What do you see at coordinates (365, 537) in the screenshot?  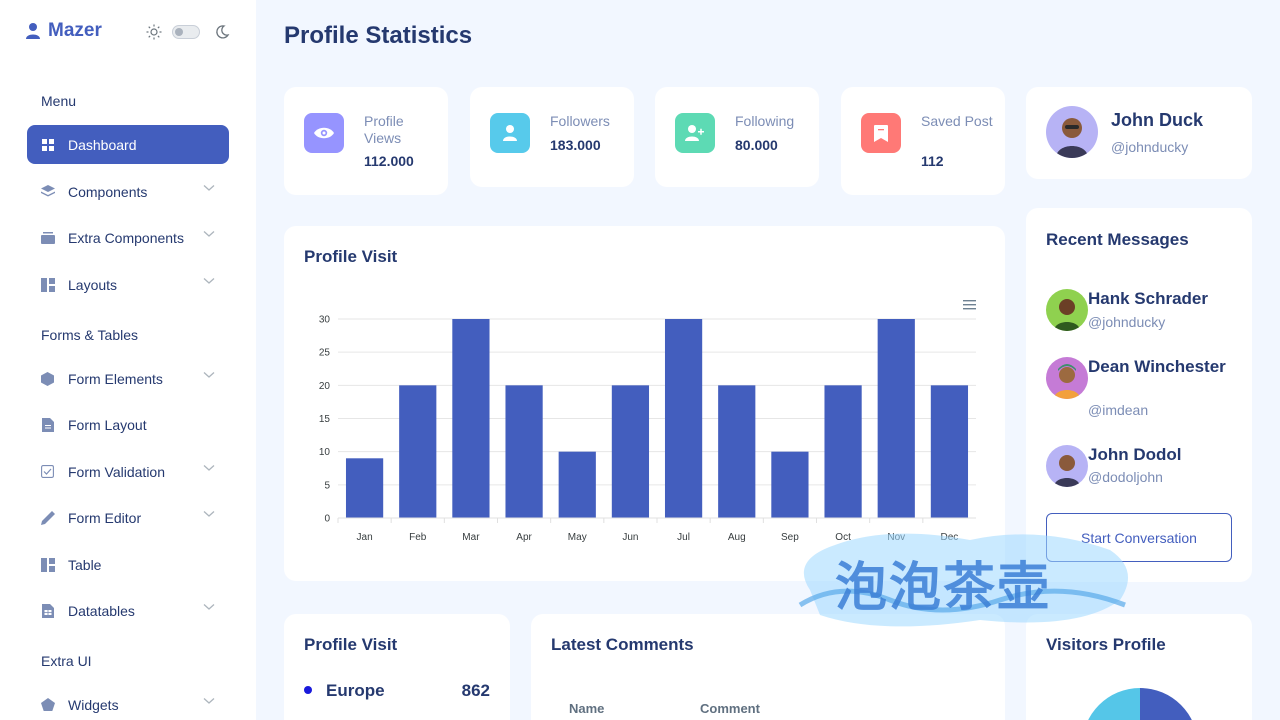 I see `x-tick-label: Jan` at bounding box center [365, 537].